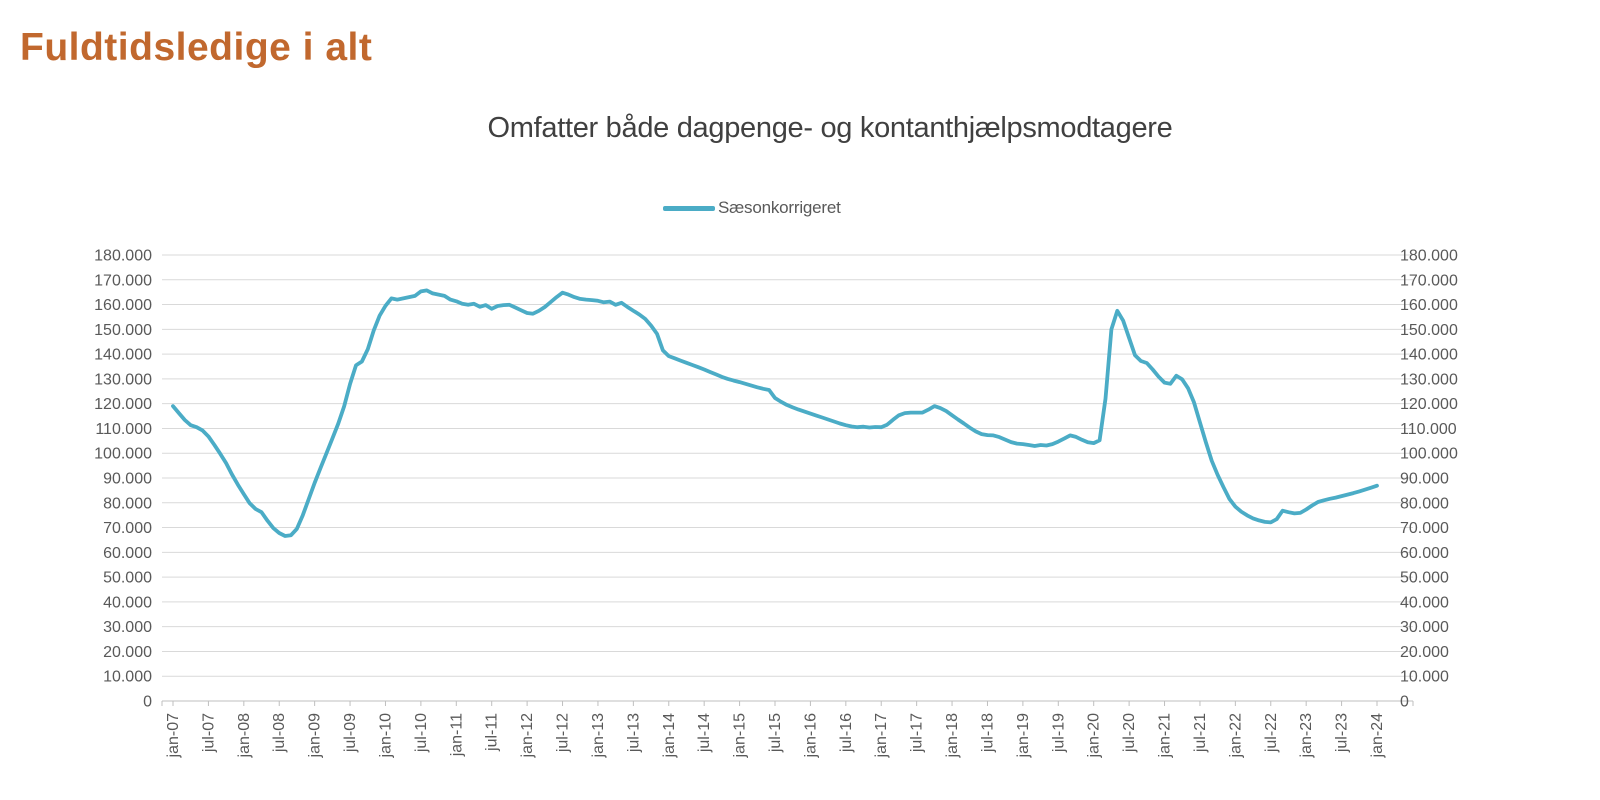 The height and width of the screenshot is (800, 1600). What do you see at coordinates (127, 602) in the screenshot?
I see `y-axis-label-left: 40.000` at bounding box center [127, 602].